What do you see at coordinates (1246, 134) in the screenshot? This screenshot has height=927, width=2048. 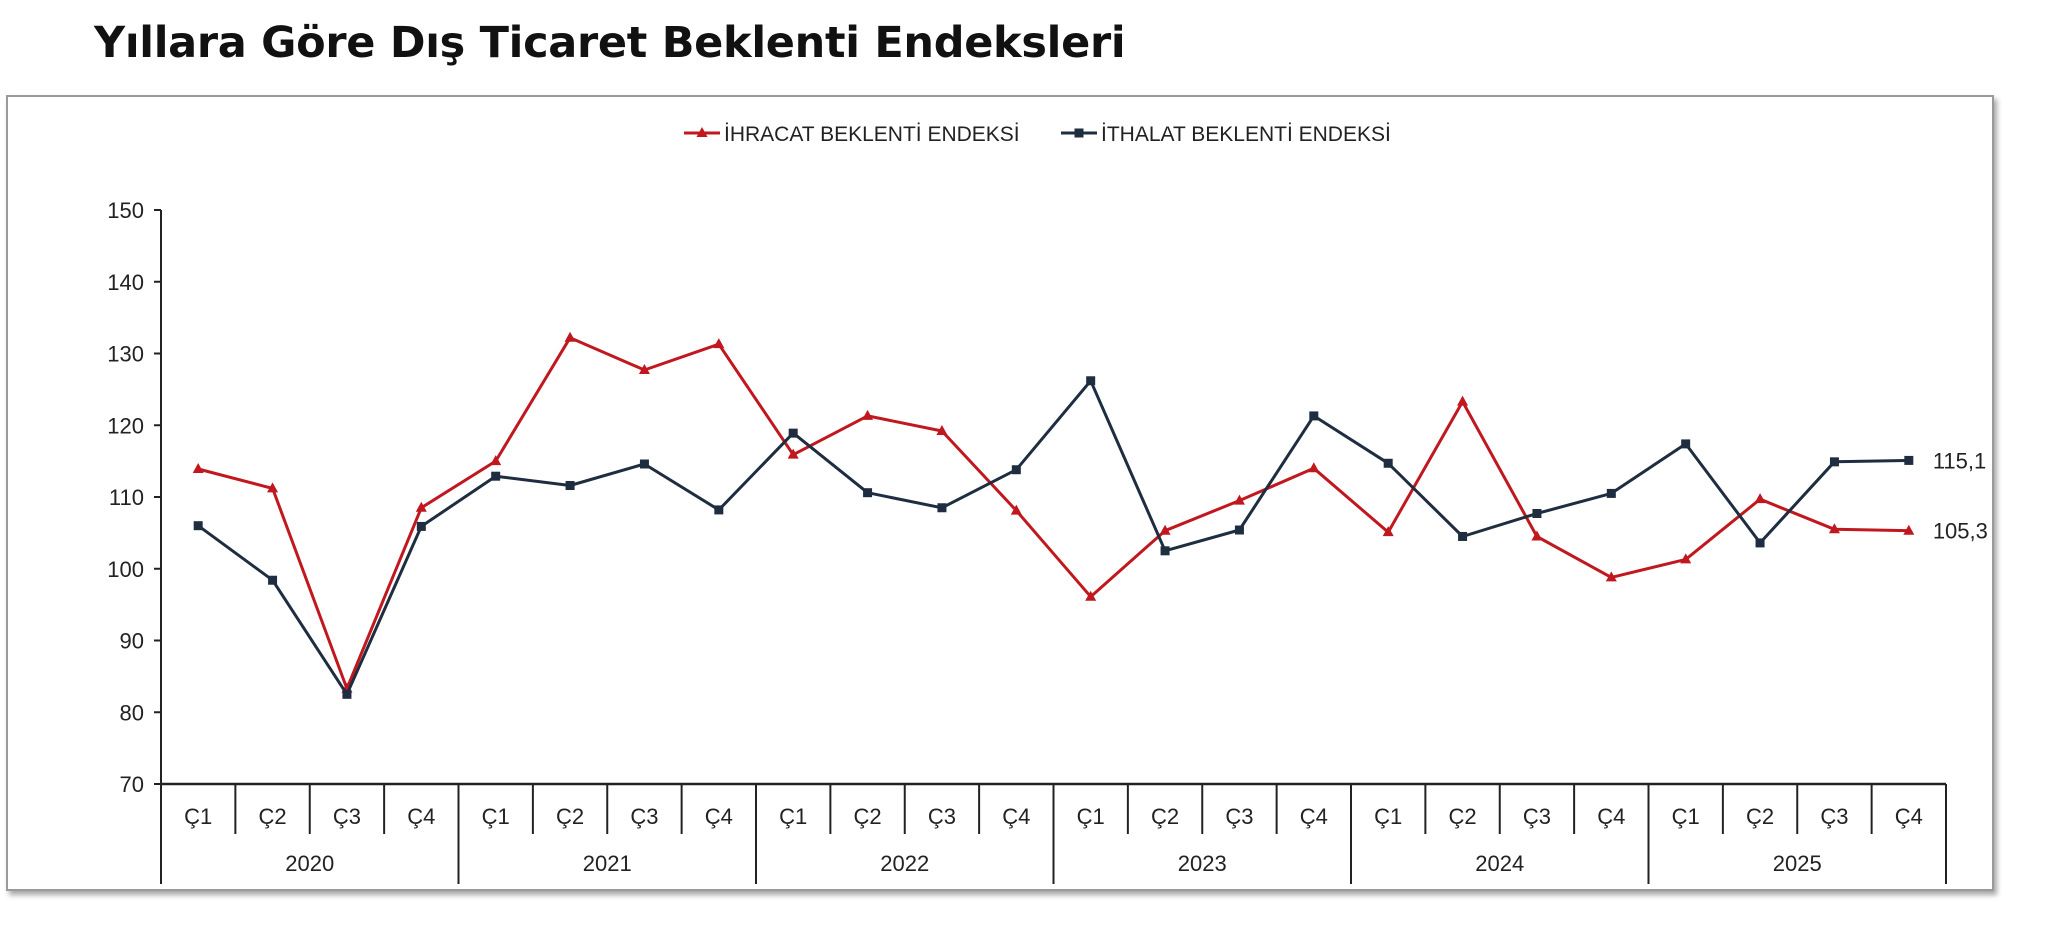 I see `legend-ithalat-label: İTHALAT BEKLENTİ ENDEKSİ` at bounding box center [1246, 134].